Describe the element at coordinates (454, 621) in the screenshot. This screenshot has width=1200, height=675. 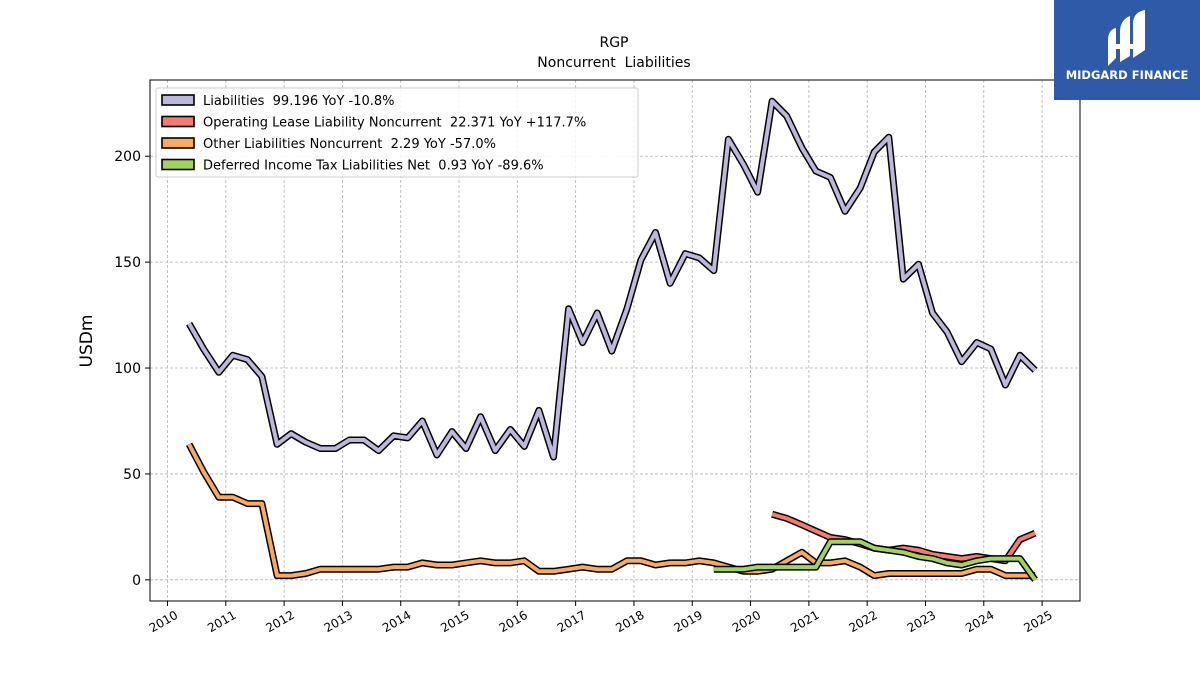
I see `x-tick-label: 2015` at that location.